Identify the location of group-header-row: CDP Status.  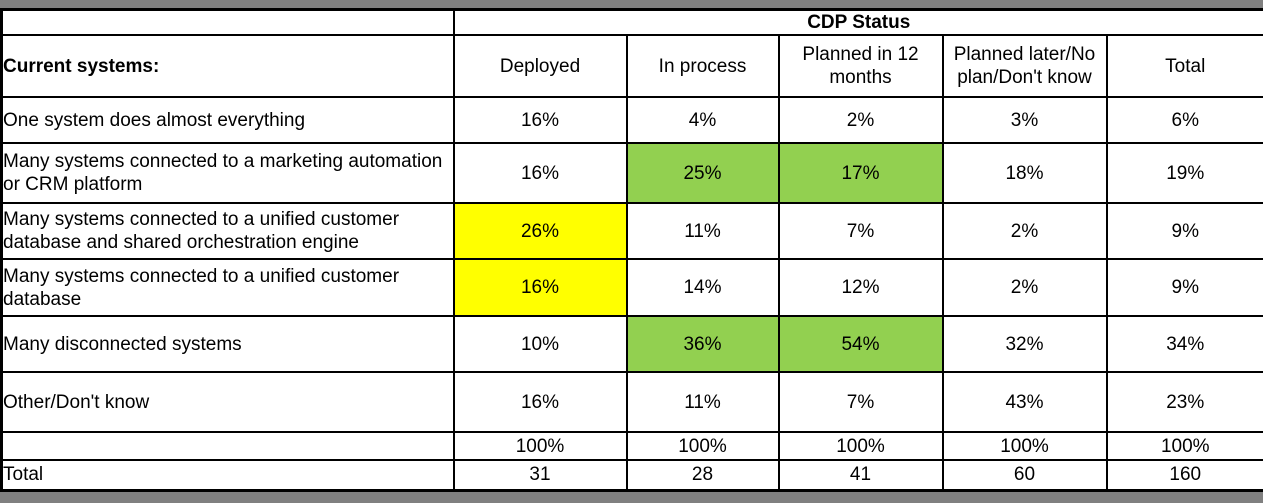
(631, 22).